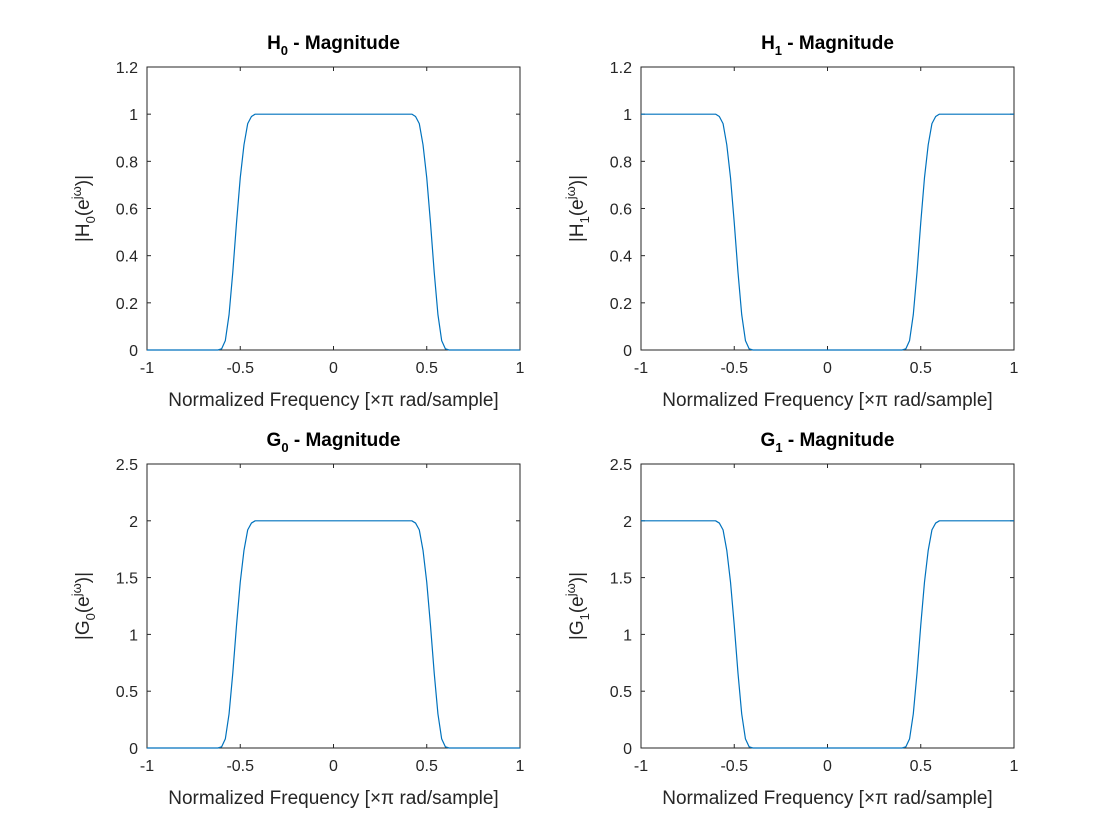 The width and height of the screenshot is (1120, 840). Describe the element at coordinates (334, 442) in the screenshot. I see `chart-title: G0 - Magnitude` at that location.